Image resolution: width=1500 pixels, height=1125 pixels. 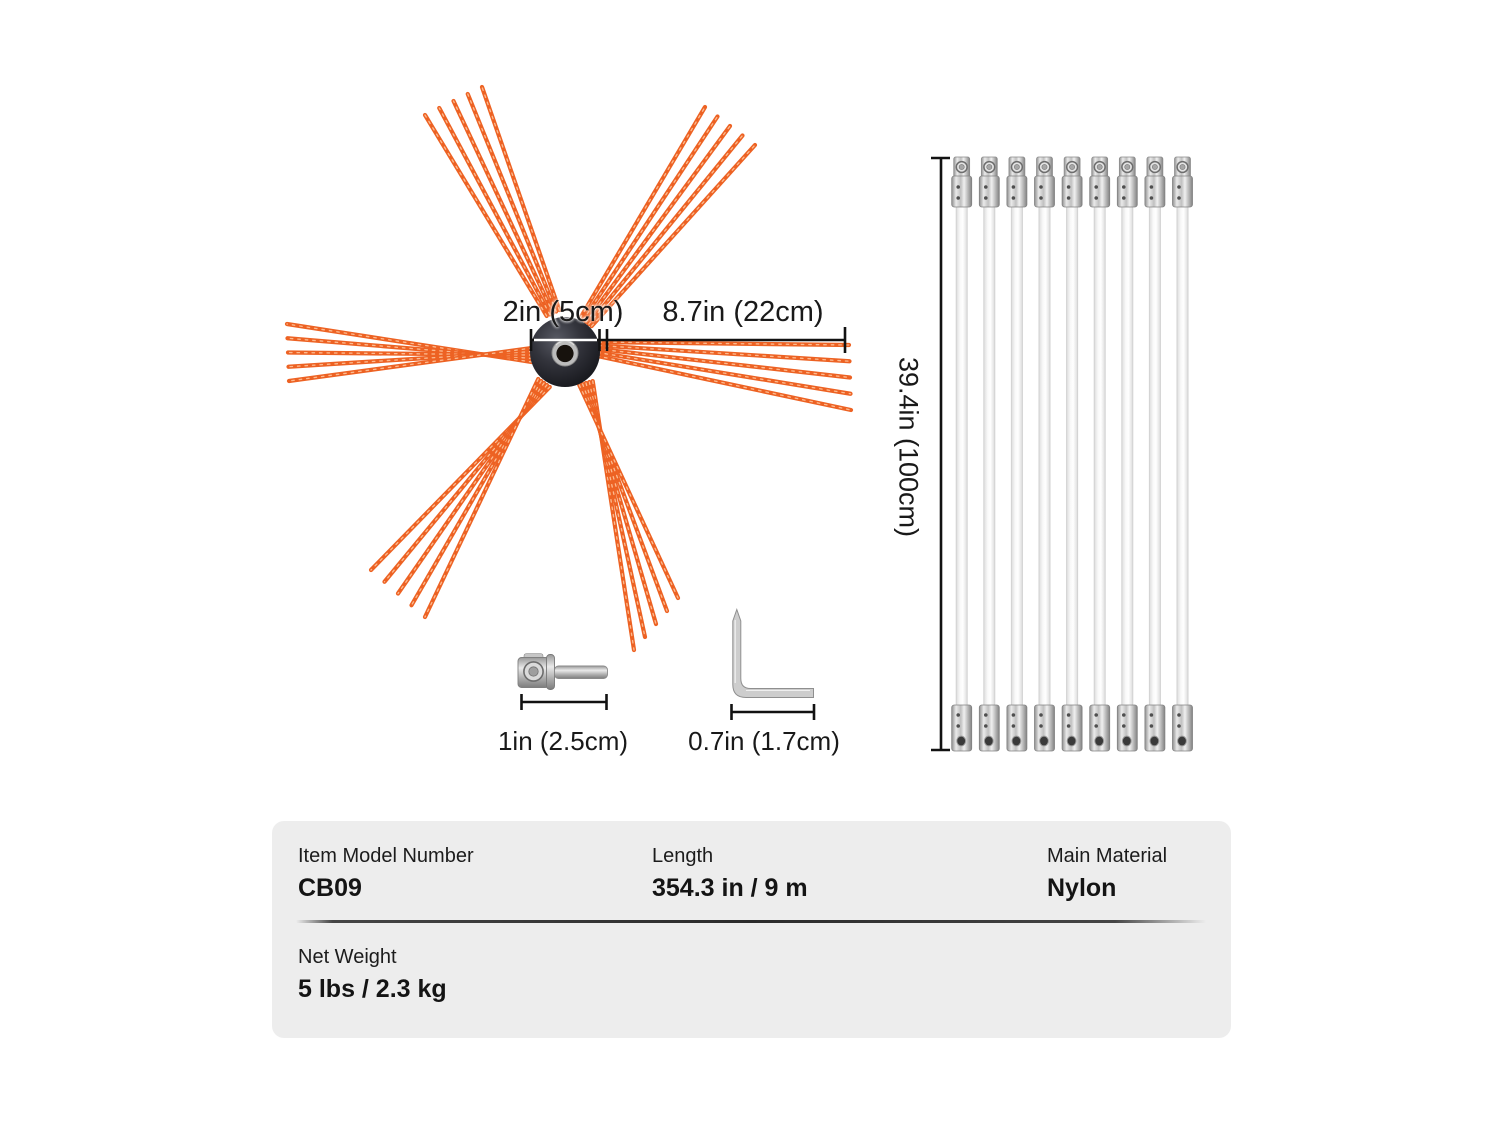 I want to click on hex-key, so click(x=773, y=652).